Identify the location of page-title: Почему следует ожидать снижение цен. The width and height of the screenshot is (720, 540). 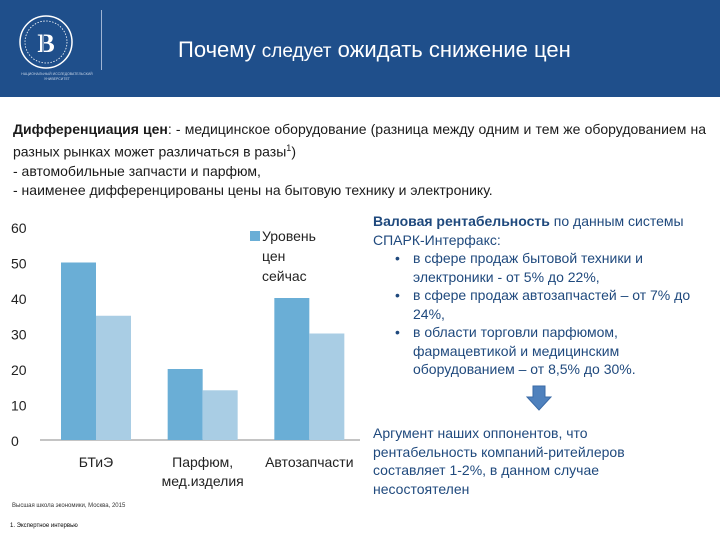
(374, 50).